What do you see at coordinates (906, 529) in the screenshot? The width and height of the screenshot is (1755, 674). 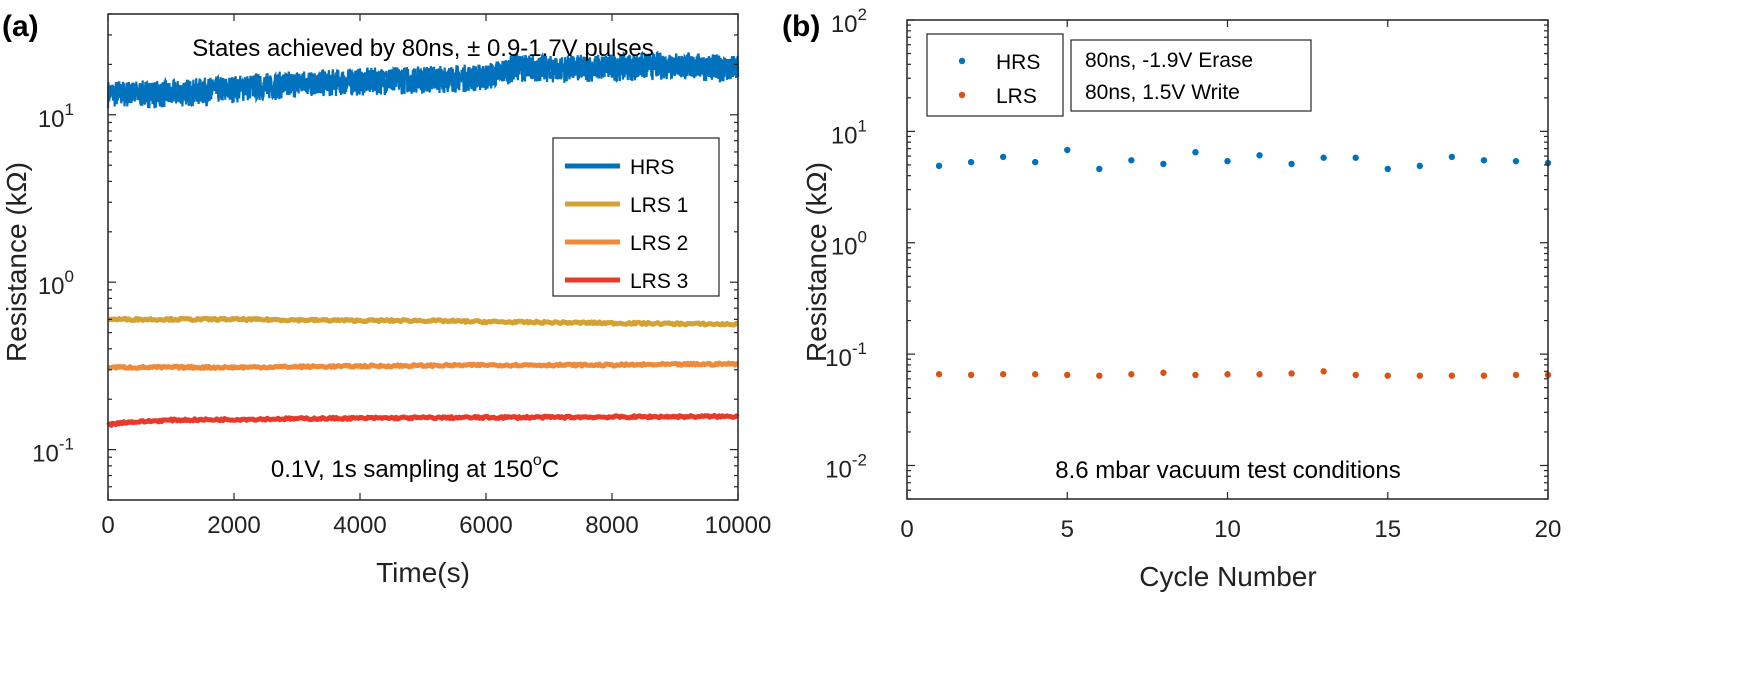 I see `panel-b-x-tick-label: 0` at bounding box center [906, 529].